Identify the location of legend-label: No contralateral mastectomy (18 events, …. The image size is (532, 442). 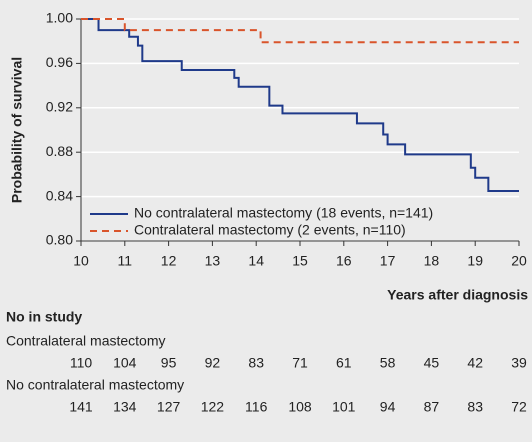
(283, 213).